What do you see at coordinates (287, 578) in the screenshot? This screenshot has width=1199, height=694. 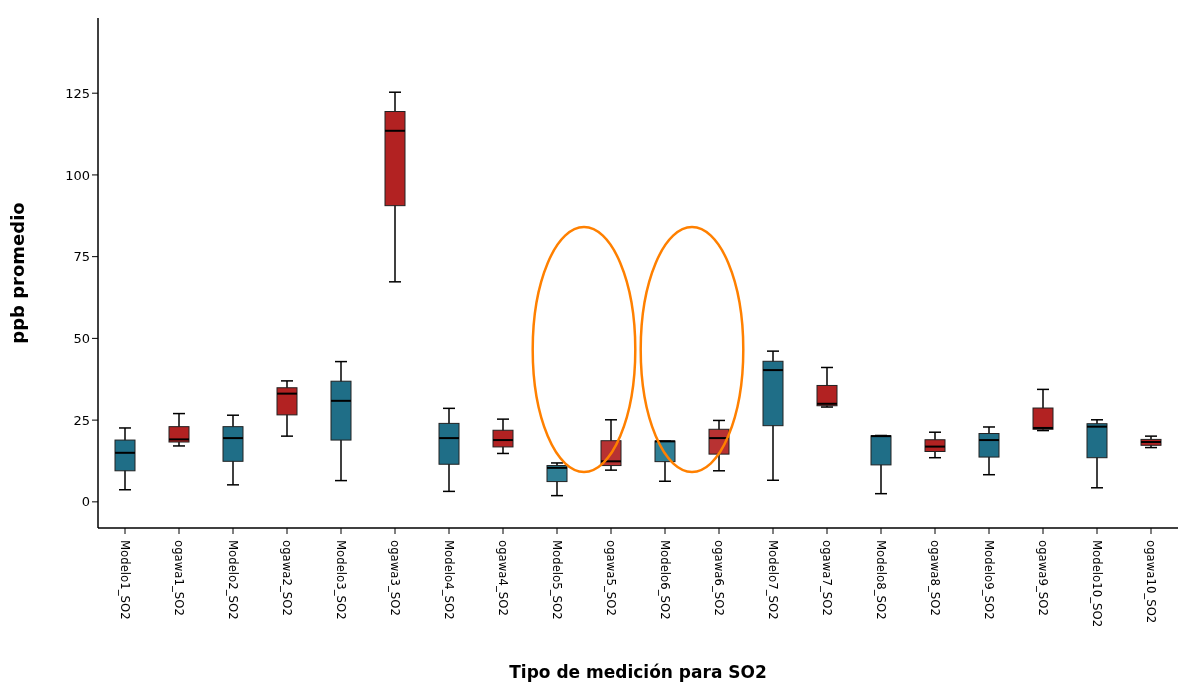 I see `x-tick-label: ogawa2_SO2` at bounding box center [287, 578].